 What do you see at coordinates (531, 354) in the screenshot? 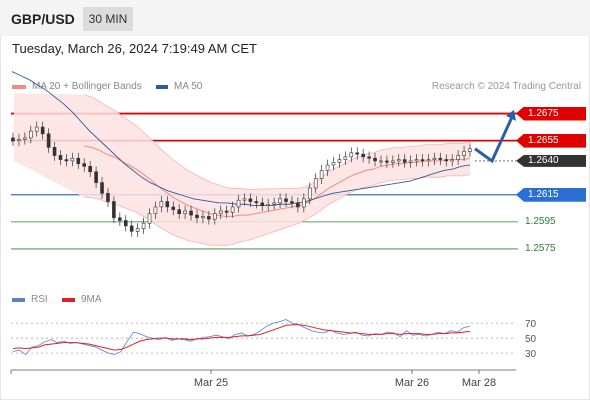
I see `rsi-tick-label: 30` at bounding box center [531, 354].